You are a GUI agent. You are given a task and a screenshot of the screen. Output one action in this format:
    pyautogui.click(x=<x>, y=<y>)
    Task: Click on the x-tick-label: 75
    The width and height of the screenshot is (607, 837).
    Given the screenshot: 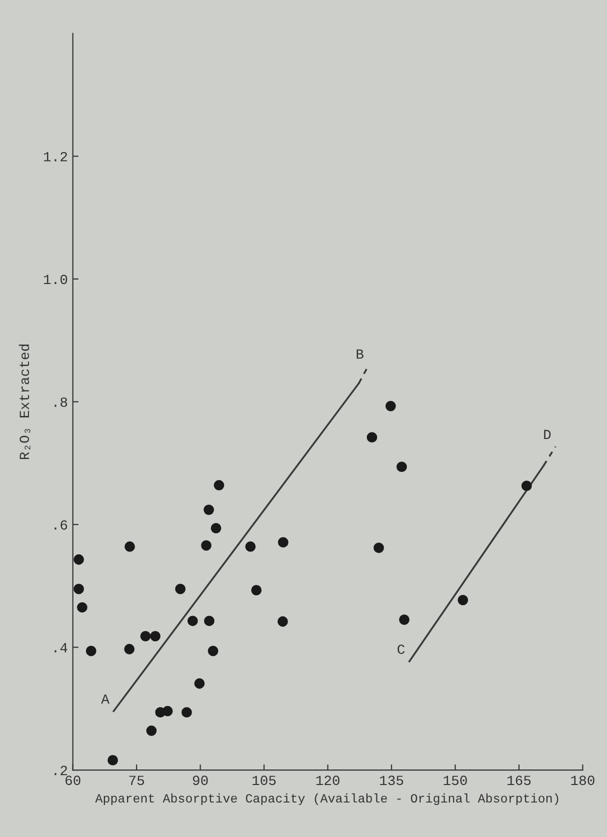 What is the action you would take?
    pyautogui.click(x=136, y=781)
    